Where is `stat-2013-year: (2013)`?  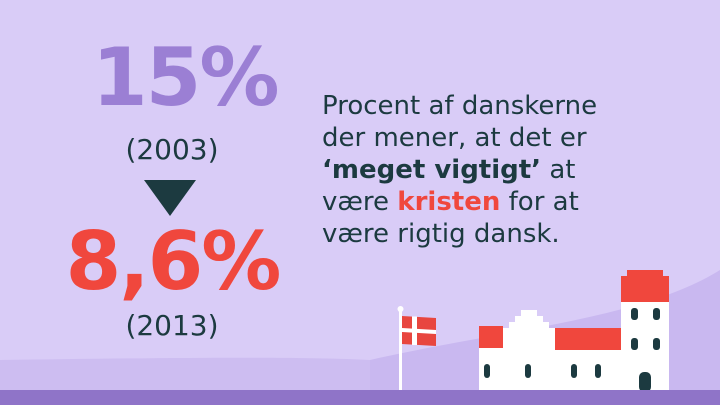 stat-2013-year: (2013) is located at coordinates (172, 325).